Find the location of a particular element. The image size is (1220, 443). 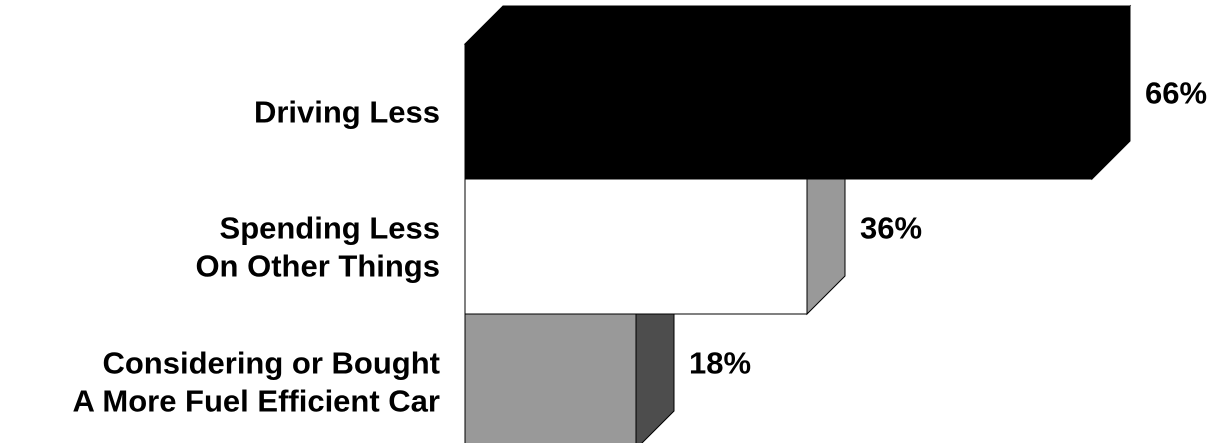

category-label-1: Driving Less is located at coordinates (347, 112).